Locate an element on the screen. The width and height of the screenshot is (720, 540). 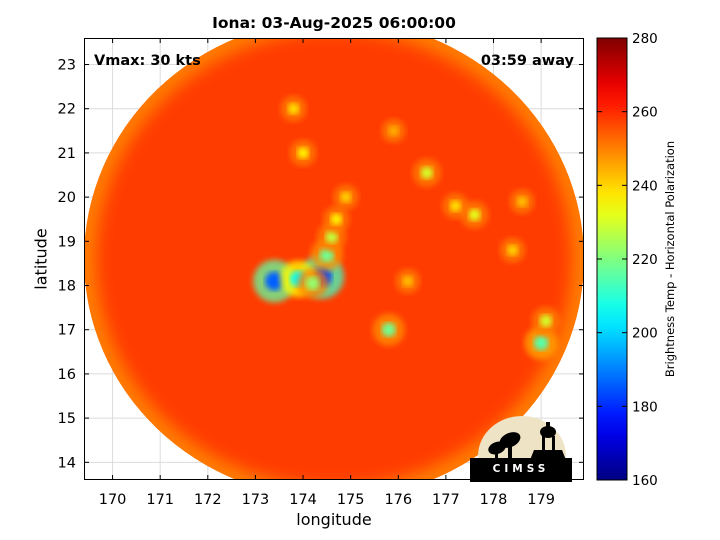
x-tick-label: 172 is located at coordinates (208, 500).